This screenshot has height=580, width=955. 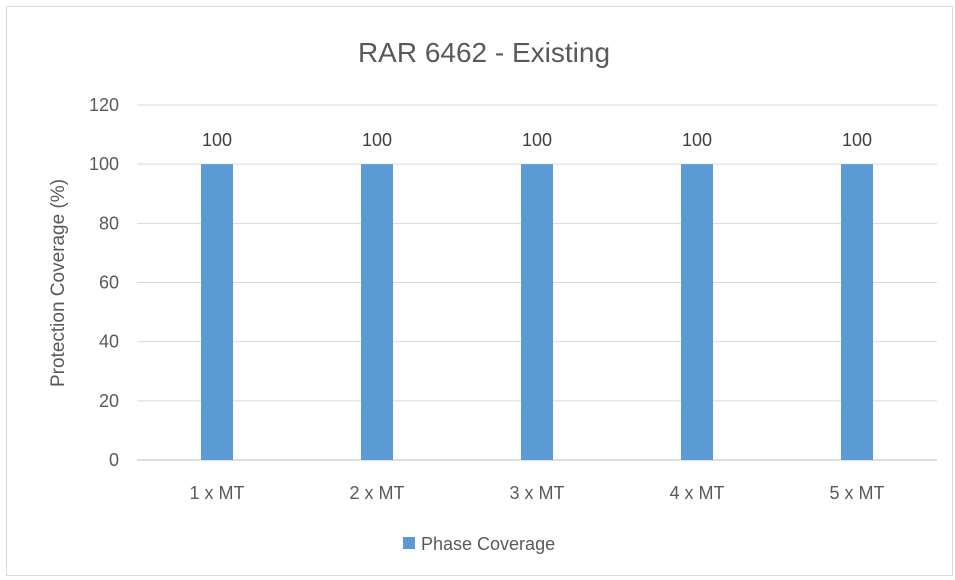 What do you see at coordinates (109, 401) in the screenshot?
I see `y-tick-label: 20` at bounding box center [109, 401].